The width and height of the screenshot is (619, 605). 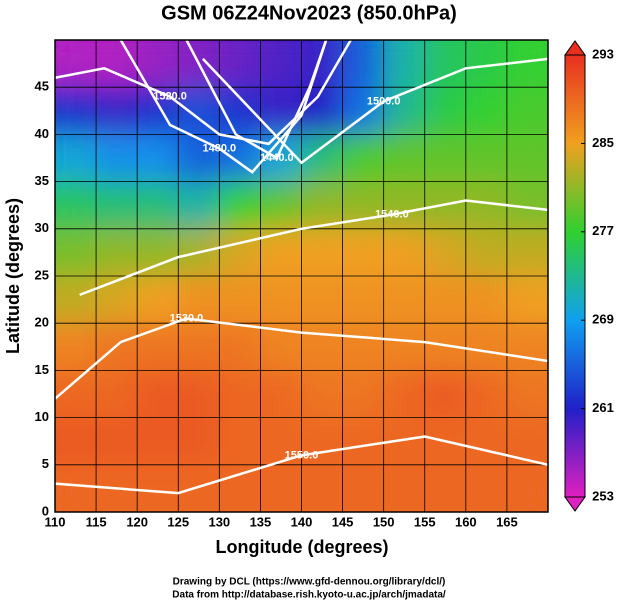 What do you see at coordinates (96, 521) in the screenshot?
I see `x-tick-label: 115` at bounding box center [96, 521].